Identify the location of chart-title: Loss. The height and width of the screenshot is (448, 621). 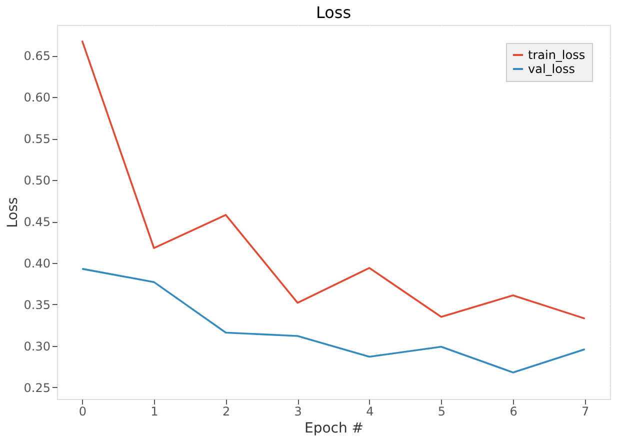
(334, 12).